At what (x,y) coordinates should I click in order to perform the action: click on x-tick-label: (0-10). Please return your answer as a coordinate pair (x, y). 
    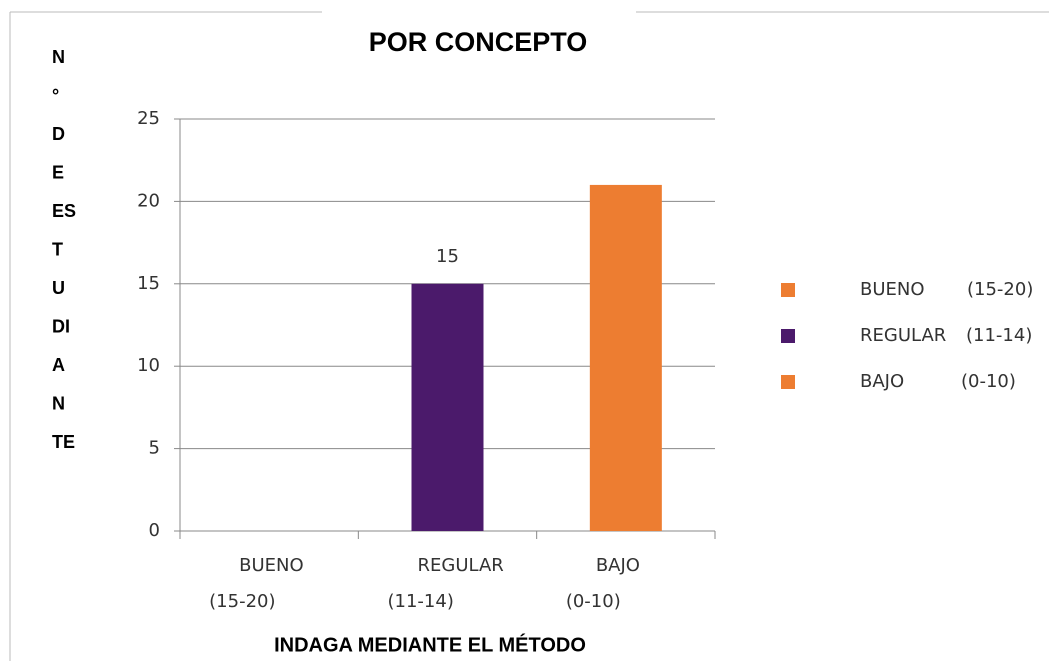
    Looking at the image, I should click on (593, 601).